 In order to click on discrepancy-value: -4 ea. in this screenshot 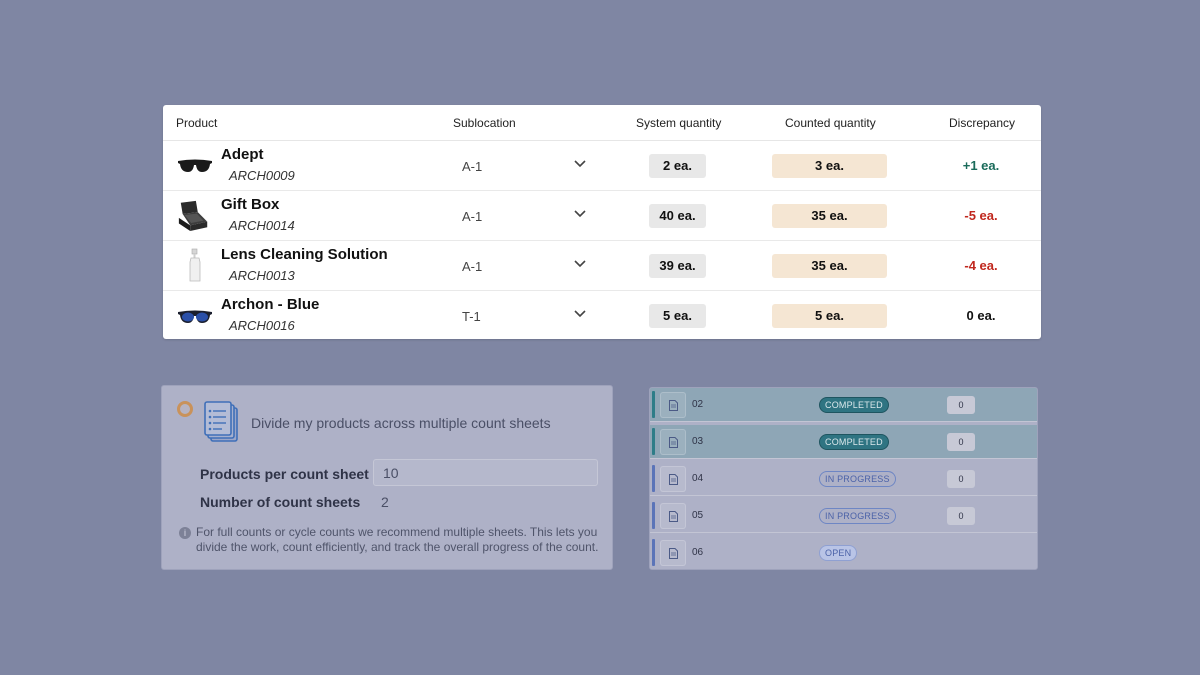, I will do `click(981, 265)`.